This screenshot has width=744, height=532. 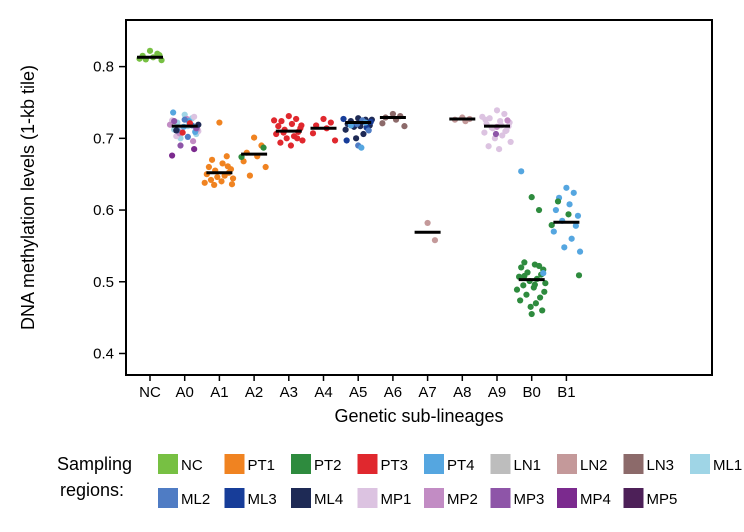 I want to click on legend-label: PT1, so click(x=262, y=465).